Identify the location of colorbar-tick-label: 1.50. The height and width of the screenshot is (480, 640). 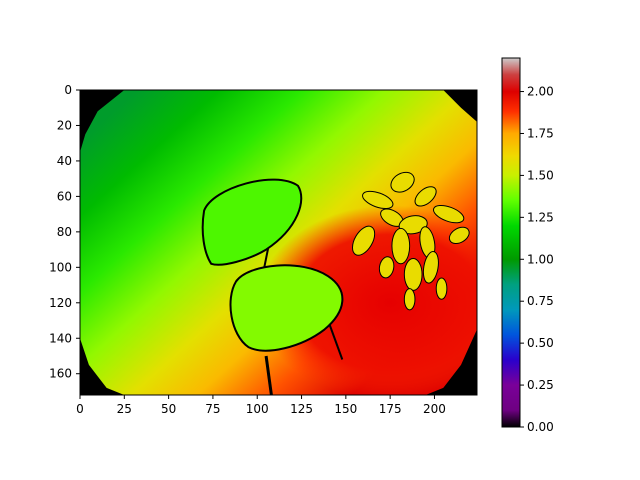
(540, 175).